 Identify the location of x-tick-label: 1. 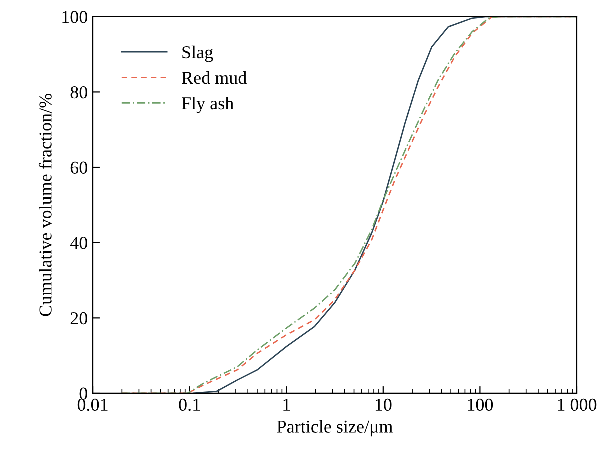
(287, 404).